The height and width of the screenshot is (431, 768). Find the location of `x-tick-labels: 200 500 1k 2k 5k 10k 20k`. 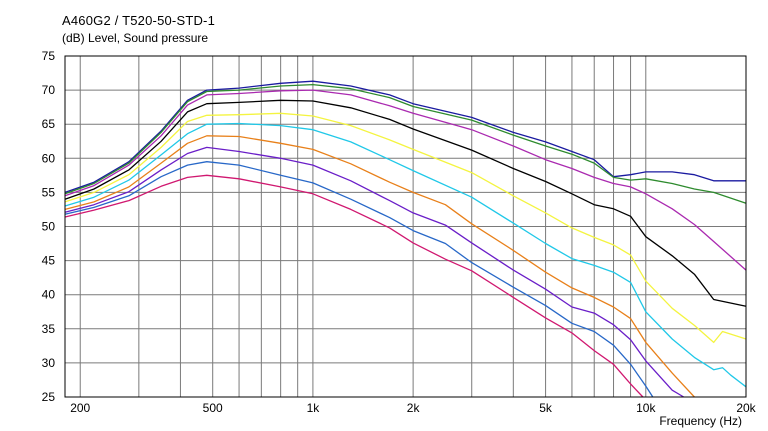

x-tick-labels: 200 500 1k 2k 5k 10k 20k is located at coordinates (413, 408).